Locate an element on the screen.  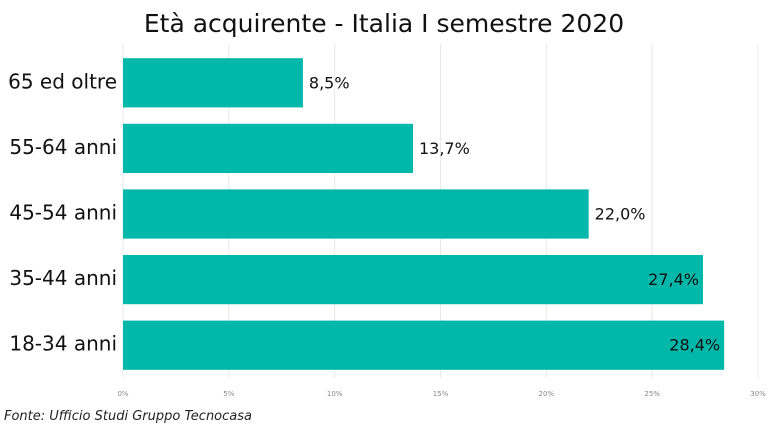
data-label: 13,7% is located at coordinates (444, 148).